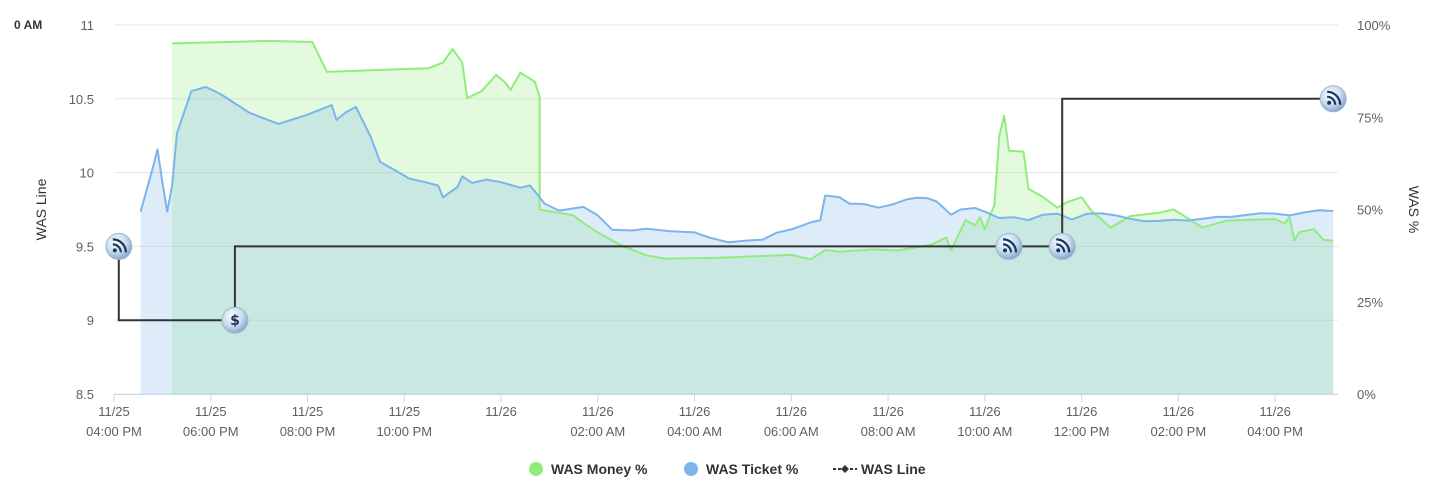  Describe the element at coordinates (85, 394) in the screenshot. I see `left-tick-label: 8.5` at that location.